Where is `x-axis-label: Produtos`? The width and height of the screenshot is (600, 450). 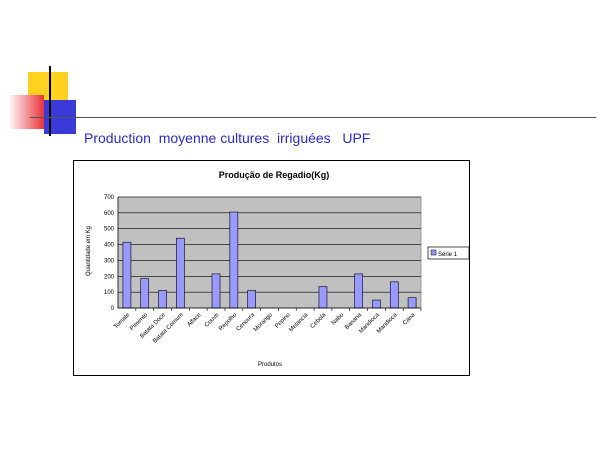 x-axis-label: Produtos is located at coordinates (270, 365).